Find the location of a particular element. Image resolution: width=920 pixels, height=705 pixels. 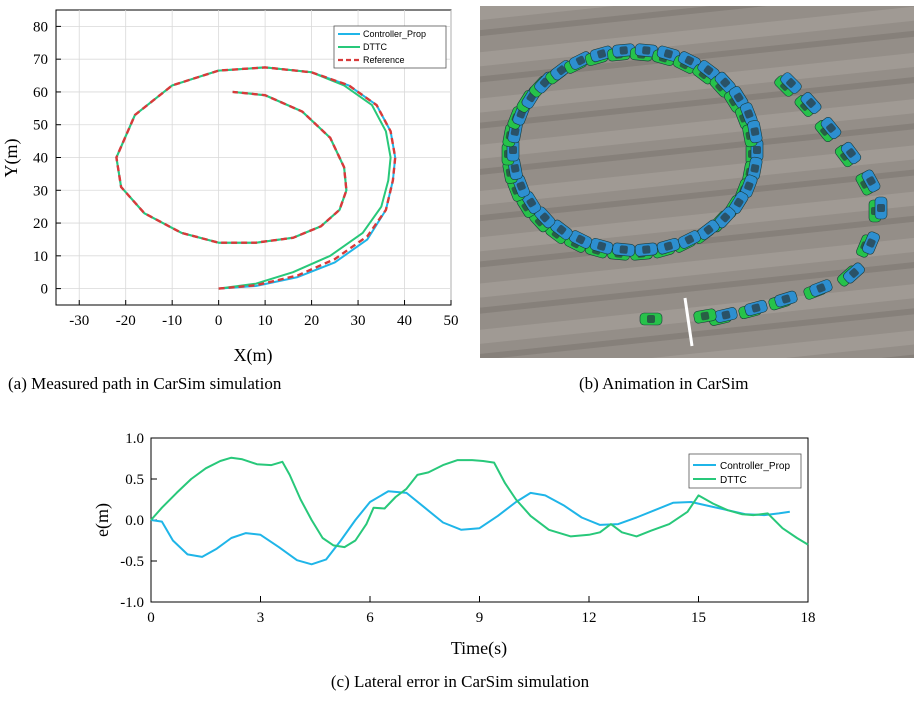

start-line is located at coordinates (688, 322).